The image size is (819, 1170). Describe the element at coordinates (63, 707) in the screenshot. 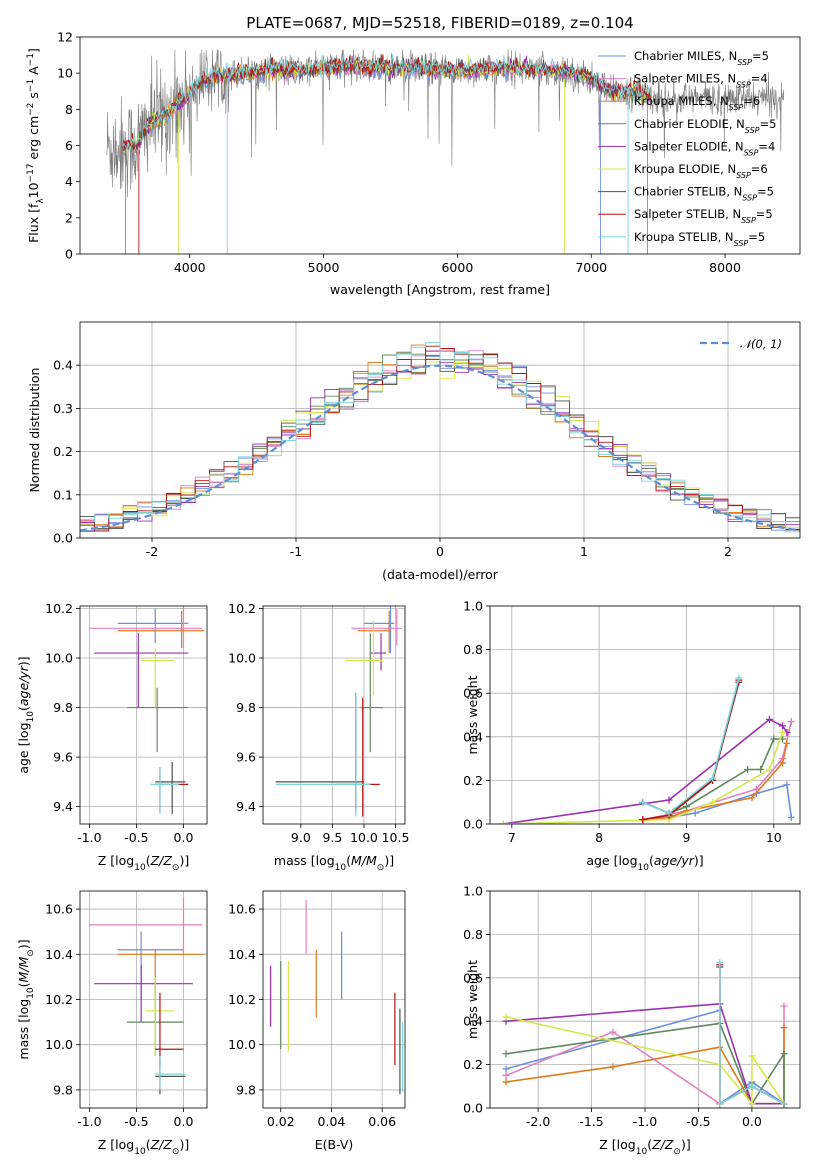

I see `y-tick-label: 9.8` at that location.